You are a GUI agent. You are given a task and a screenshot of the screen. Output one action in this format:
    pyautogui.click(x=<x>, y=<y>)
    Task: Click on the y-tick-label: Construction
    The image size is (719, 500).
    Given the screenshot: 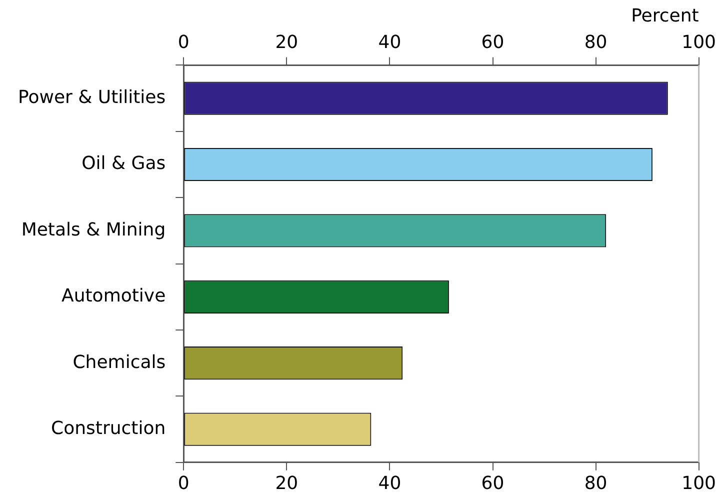 What is the action you would take?
    pyautogui.click(x=108, y=428)
    